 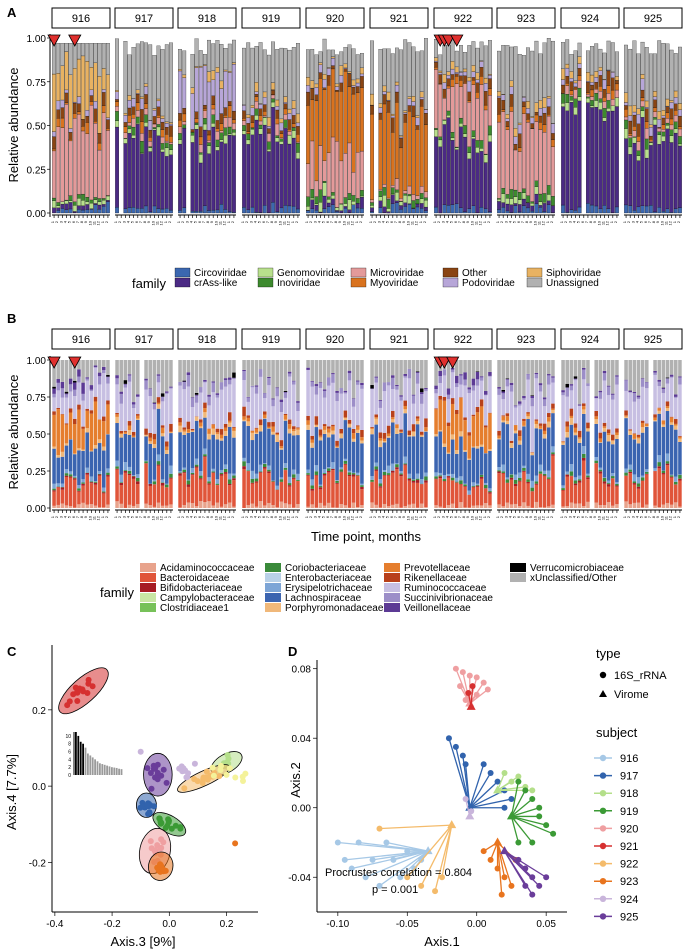 What do you see at coordinates (598, 222) in the screenshot?
I see `xtick-label: 10` at bounding box center [598, 222].